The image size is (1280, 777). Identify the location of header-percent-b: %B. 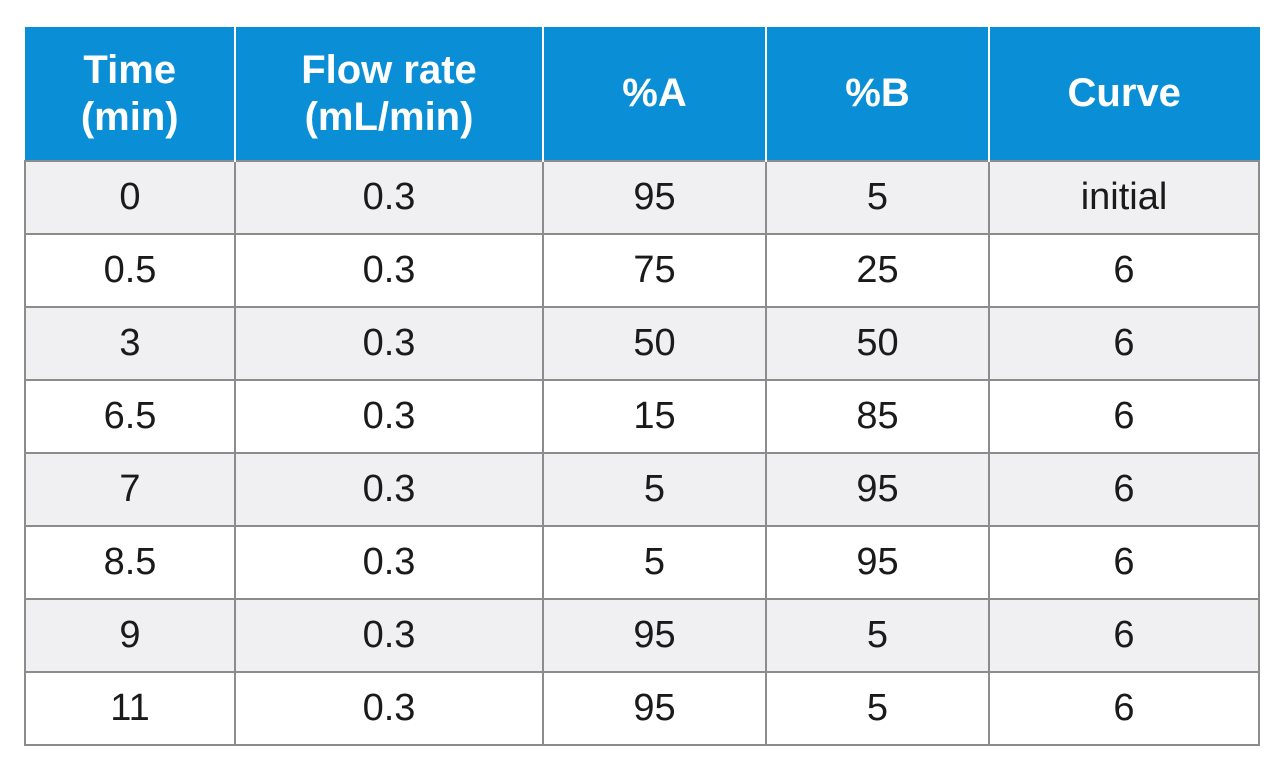
(877, 94).